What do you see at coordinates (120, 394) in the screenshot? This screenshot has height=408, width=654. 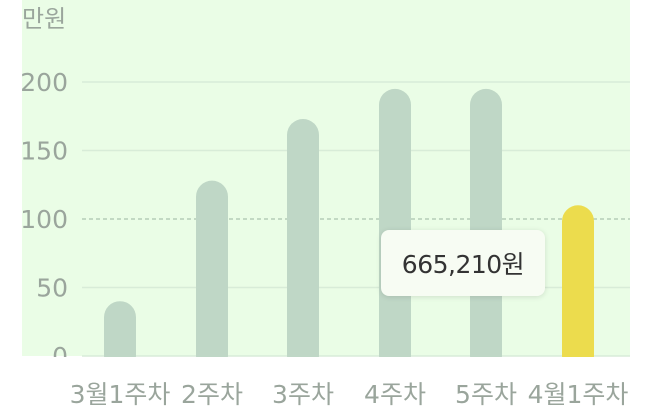 I see `x-tick-label: 3월1주차` at bounding box center [120, 394].